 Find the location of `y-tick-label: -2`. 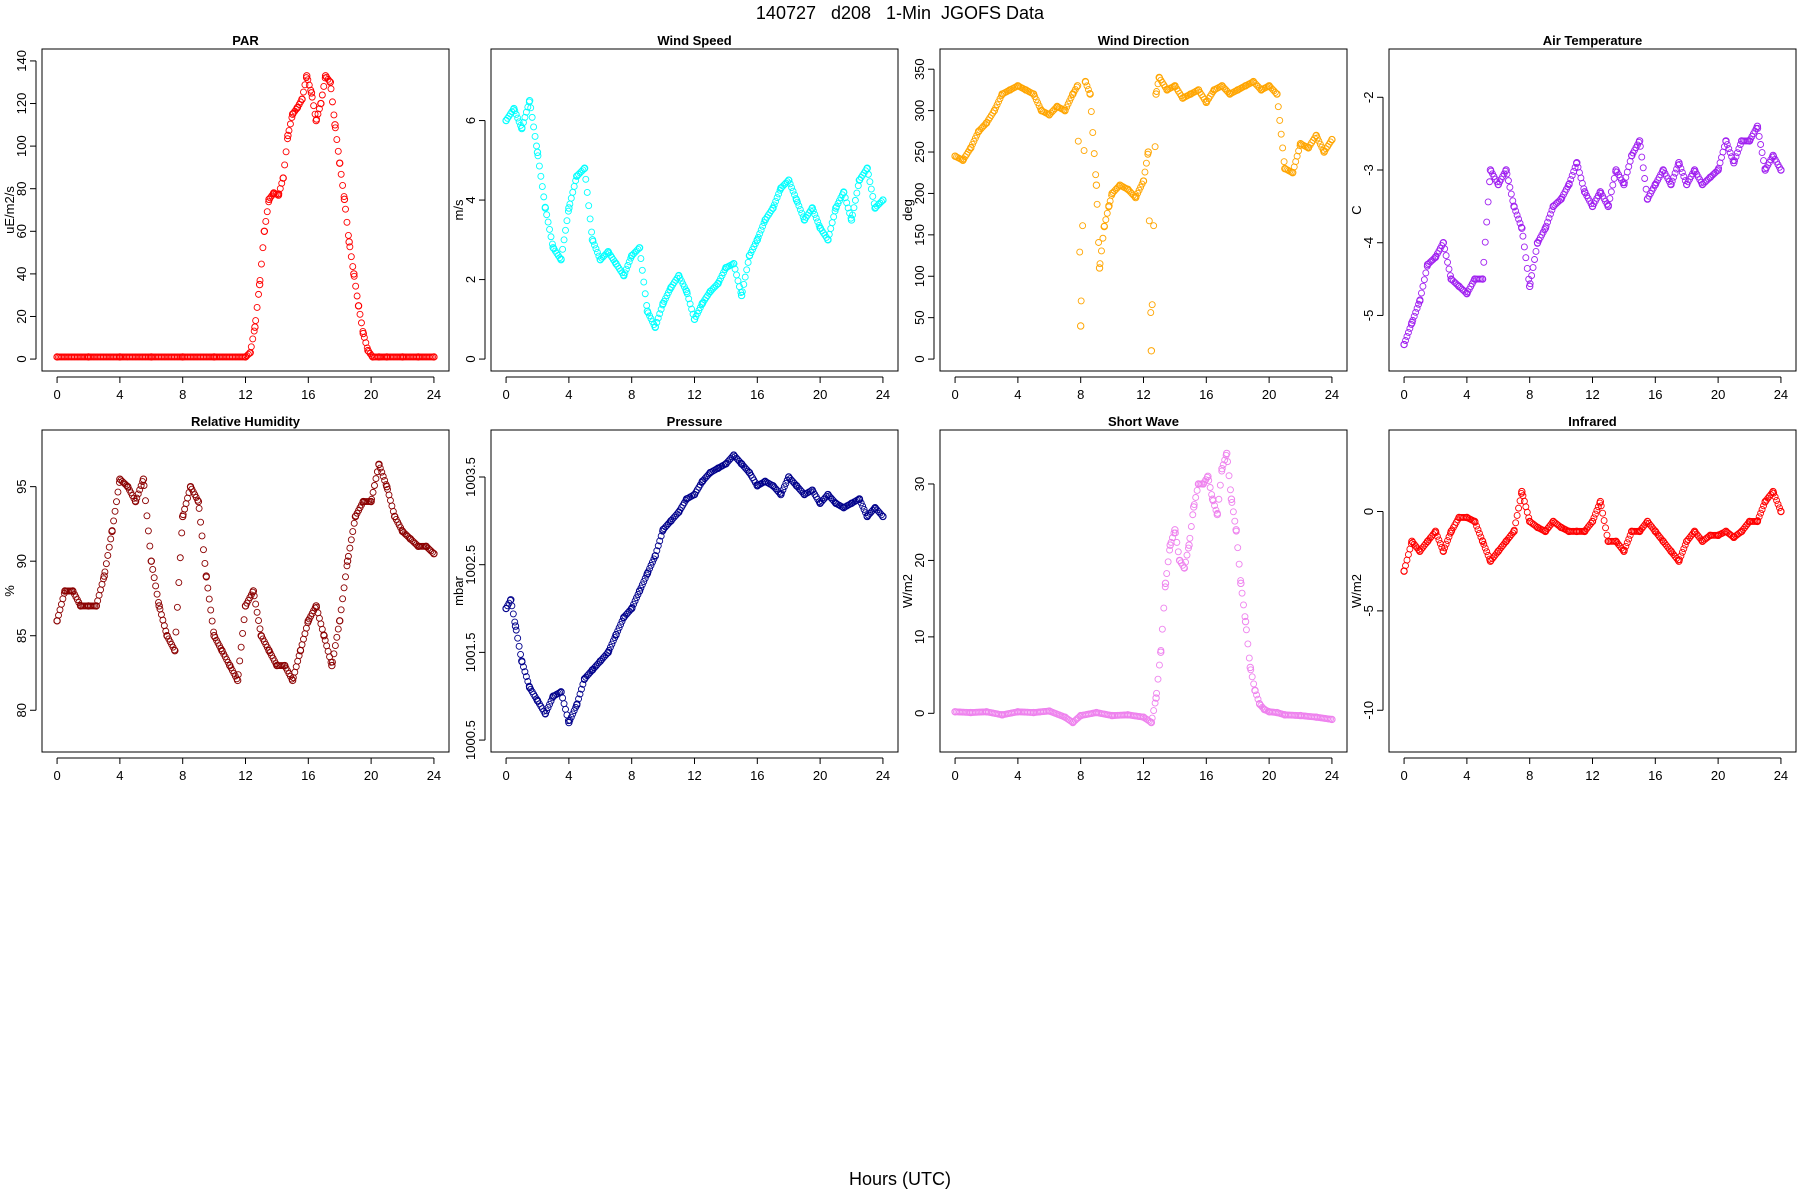

y-tick-label: -2 is located at coordinates (1368, 98).